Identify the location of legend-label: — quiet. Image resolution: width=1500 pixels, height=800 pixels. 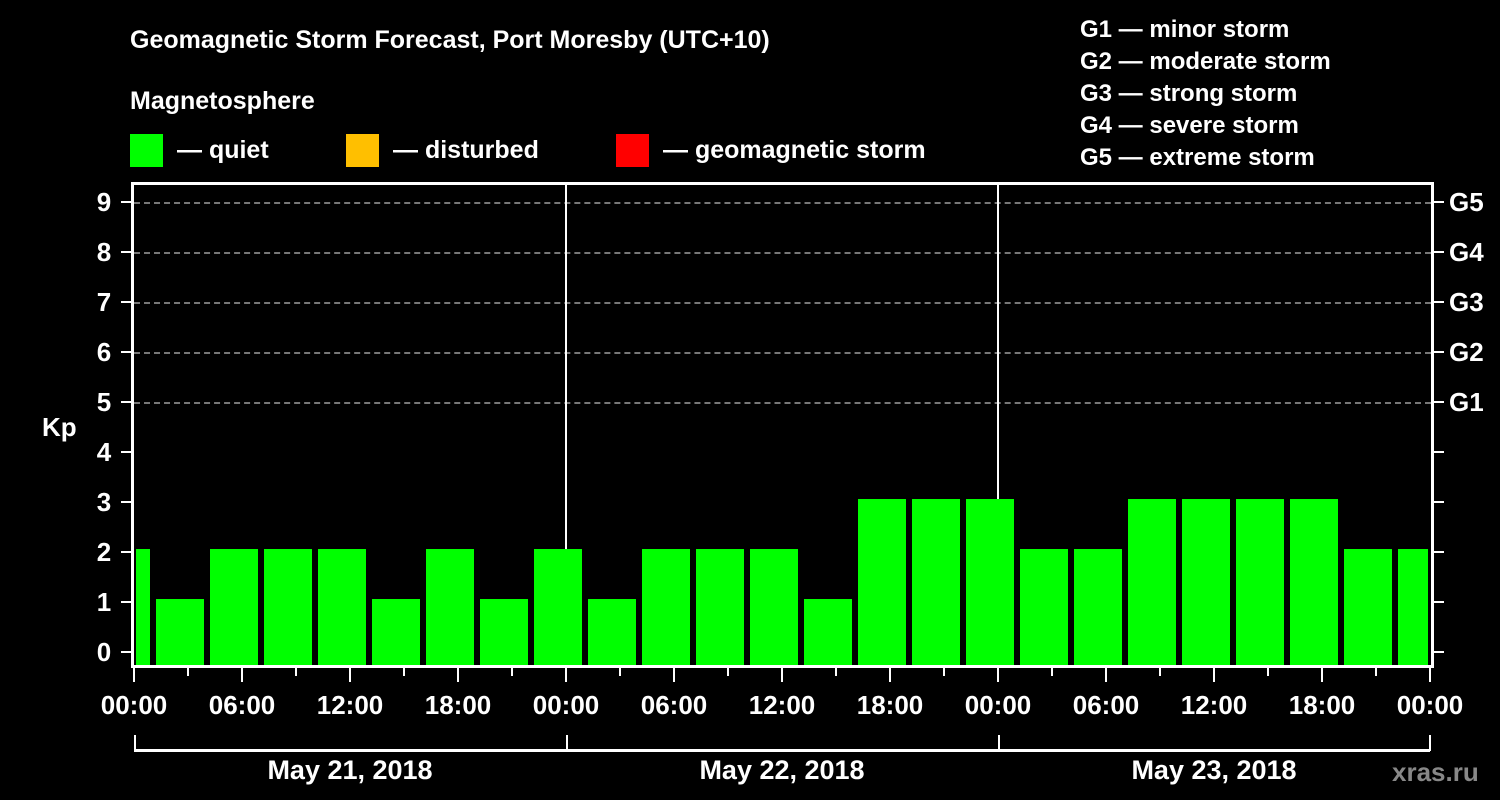
(223, 149).